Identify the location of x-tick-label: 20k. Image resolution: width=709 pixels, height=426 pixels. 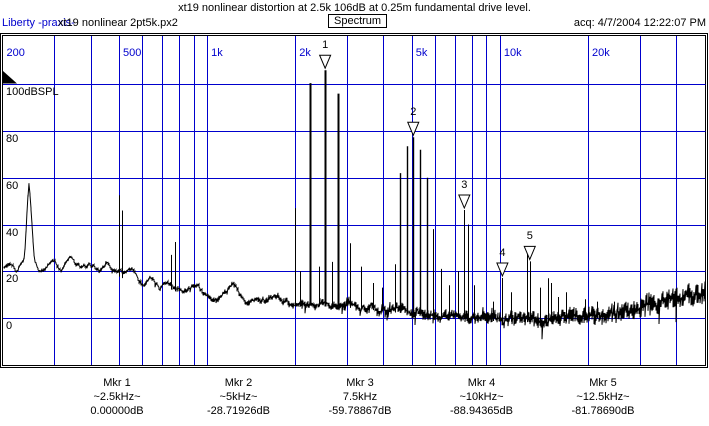
(601, 53).